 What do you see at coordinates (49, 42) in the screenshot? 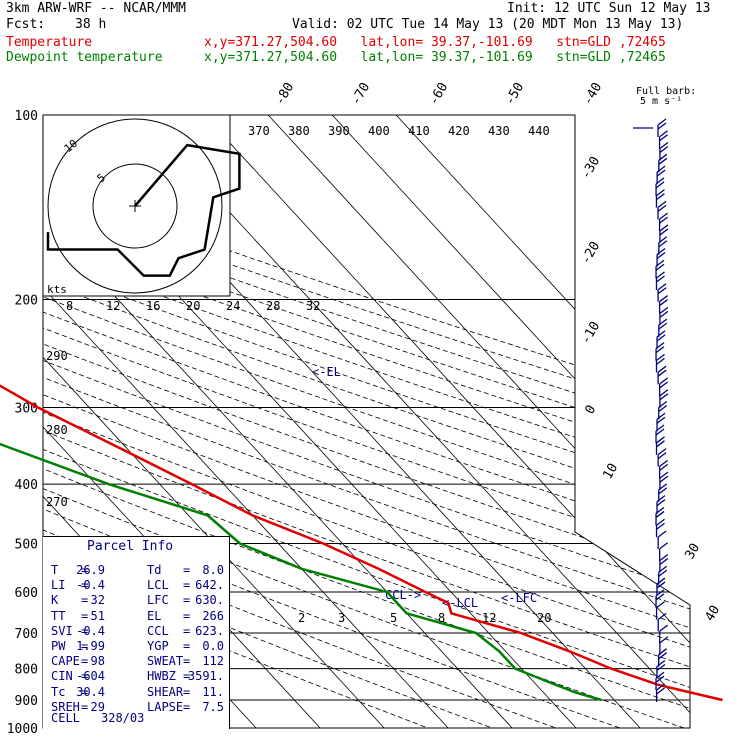
I see `legend-temperature-name: Temperature` at bounding box center [49, 42].